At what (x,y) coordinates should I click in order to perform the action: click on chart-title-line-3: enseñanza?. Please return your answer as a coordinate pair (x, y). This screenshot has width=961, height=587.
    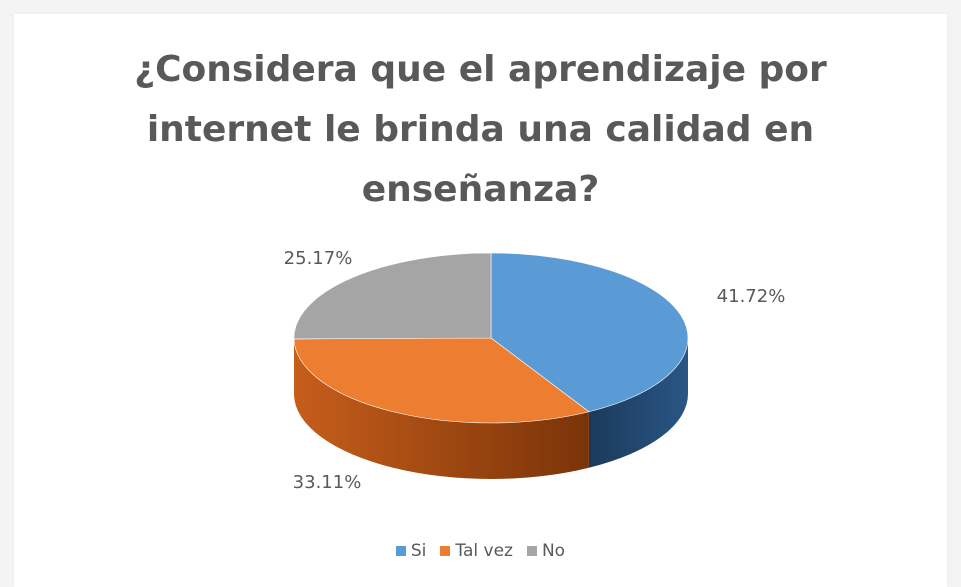
    Looking at the image, I should click on (480, 189).